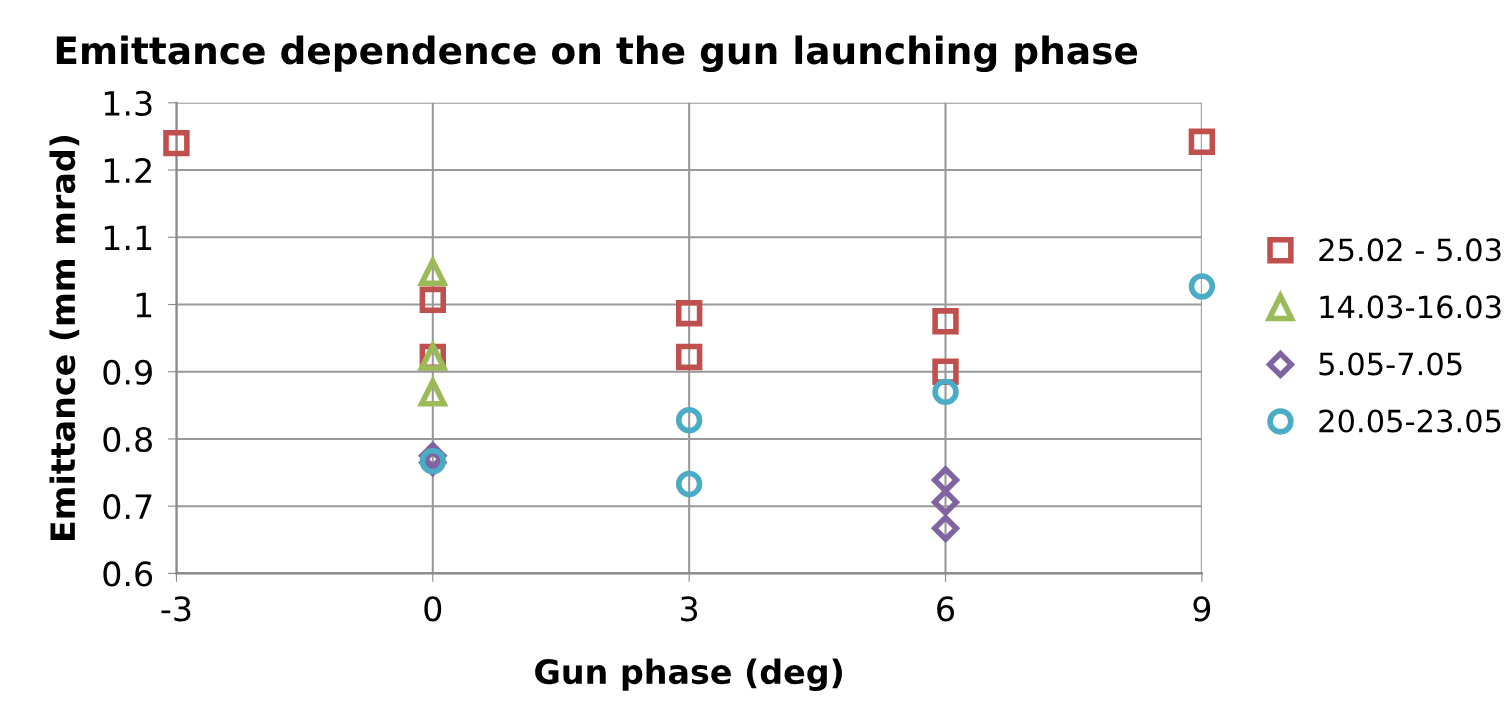  What do you see at coordinates (946, 609) in the screenshot?
I see `x-tick-label: 6` at bounding box center [946, 609].